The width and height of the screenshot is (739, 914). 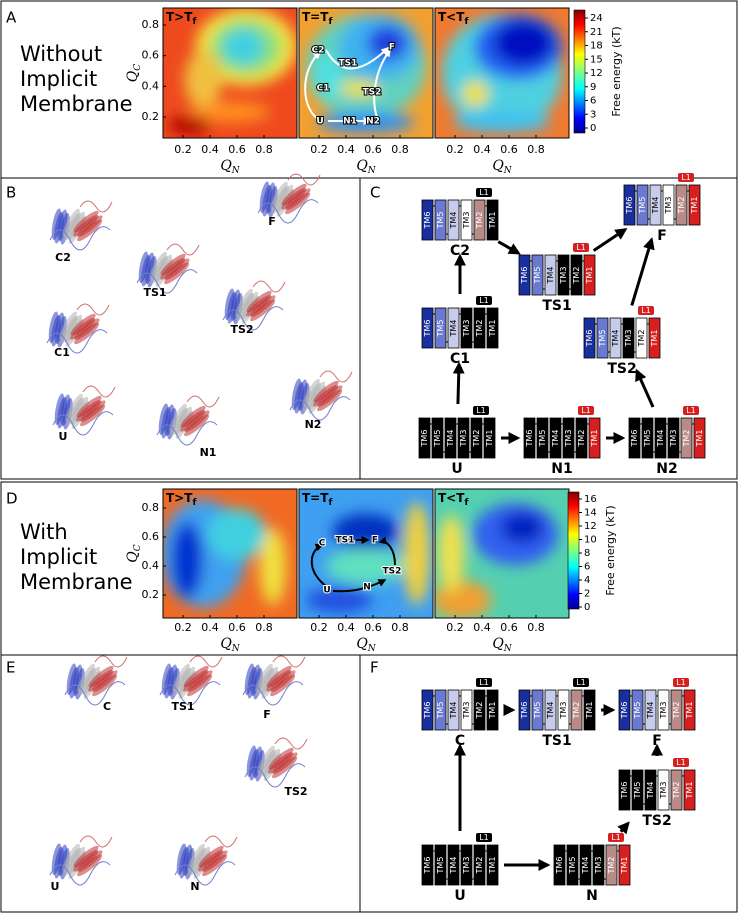 I want to click on state-annotation: C2, so click(x=318, y=51).